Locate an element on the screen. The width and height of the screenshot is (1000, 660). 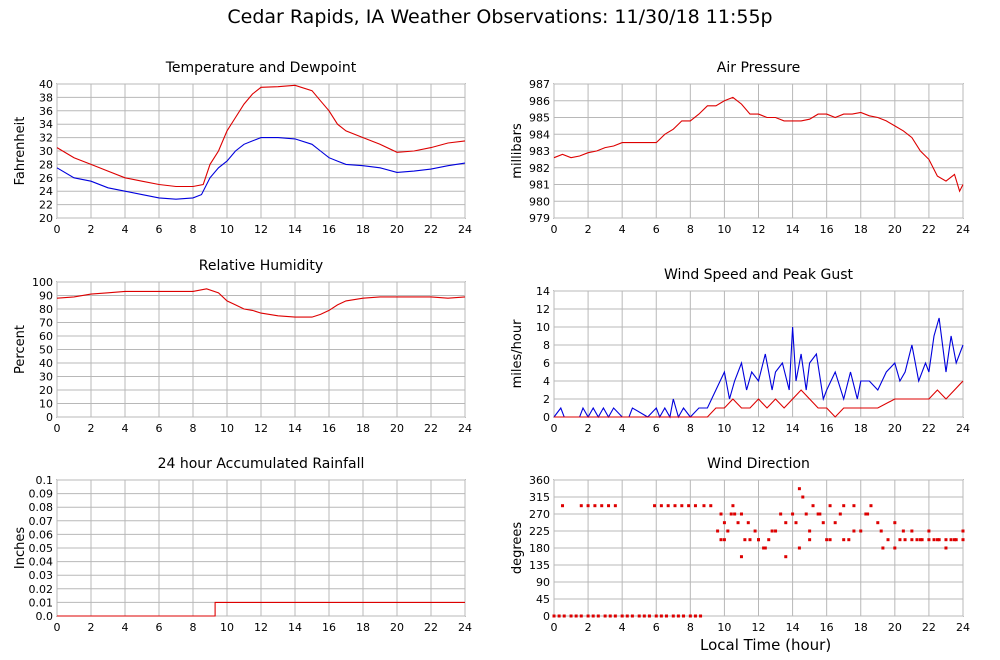
y-tick-label: 70 is located at coordinates (46, 323).